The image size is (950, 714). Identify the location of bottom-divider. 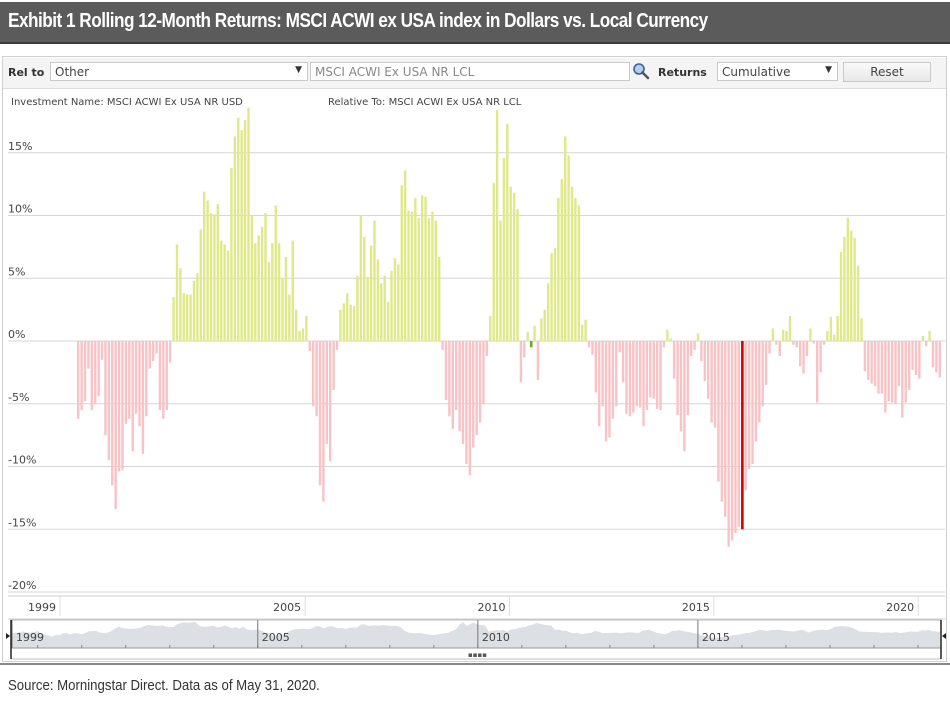
(475, 664).